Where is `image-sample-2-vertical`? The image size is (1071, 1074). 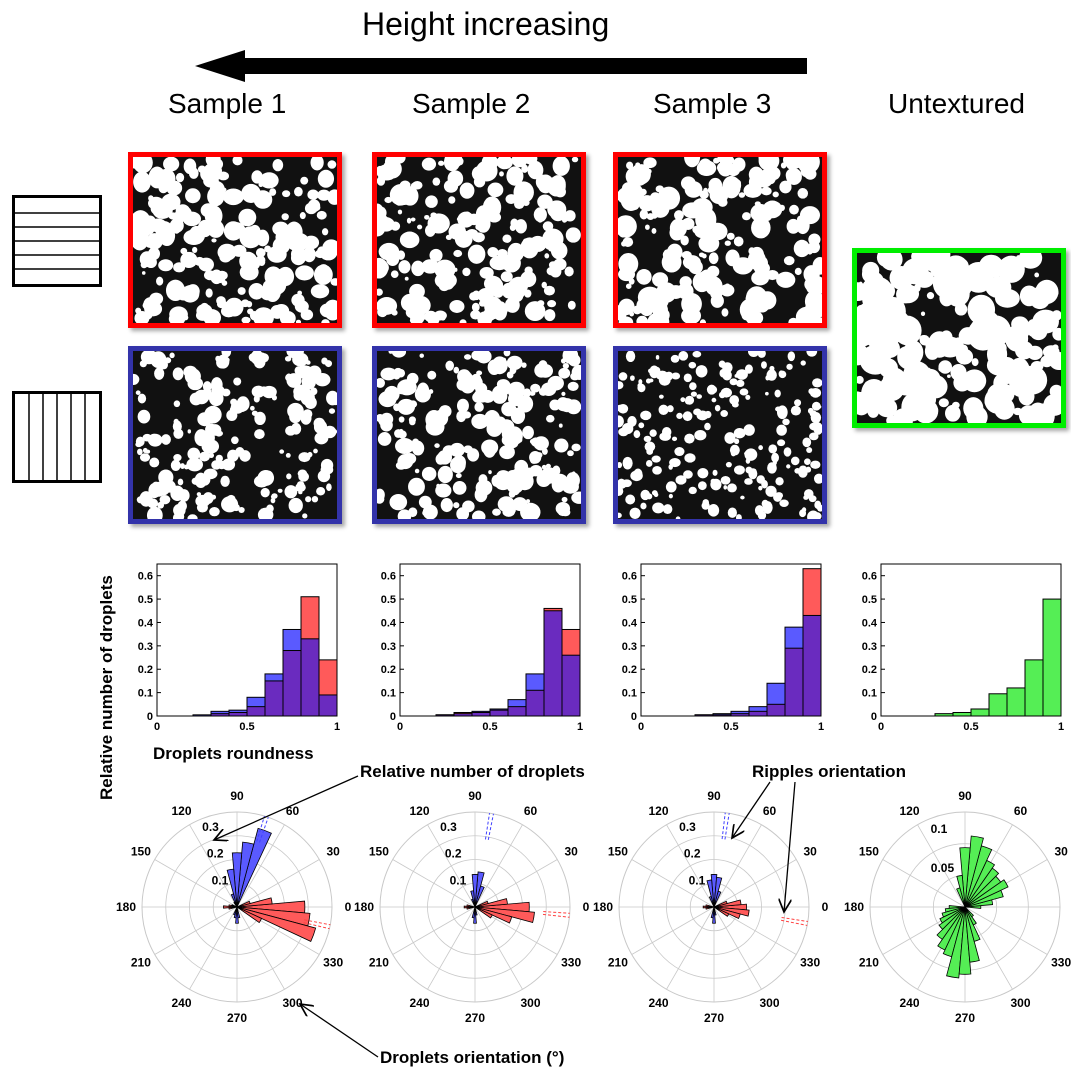
image-sample-2-vertical is located at coordinates (479, 435).